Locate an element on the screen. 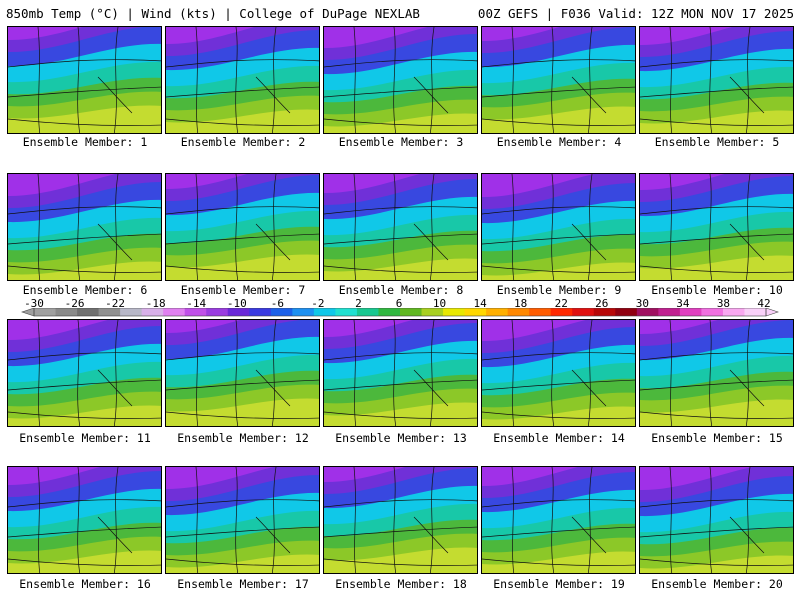 The image size is (800, 600). ensemble-member-label: Ensemble Member: 4 is located at coordinates (559, 142).